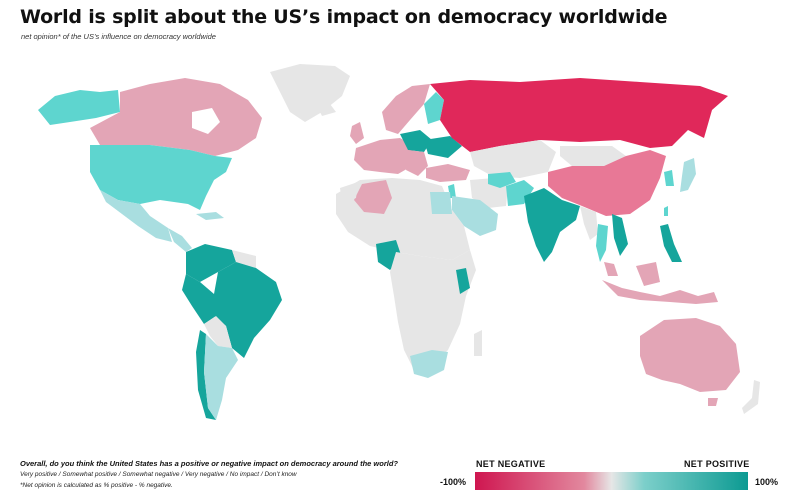 The image size is (800, 501). Describe the element at coordinates (579, 115) in the screenshot. I see `russia` at that location.